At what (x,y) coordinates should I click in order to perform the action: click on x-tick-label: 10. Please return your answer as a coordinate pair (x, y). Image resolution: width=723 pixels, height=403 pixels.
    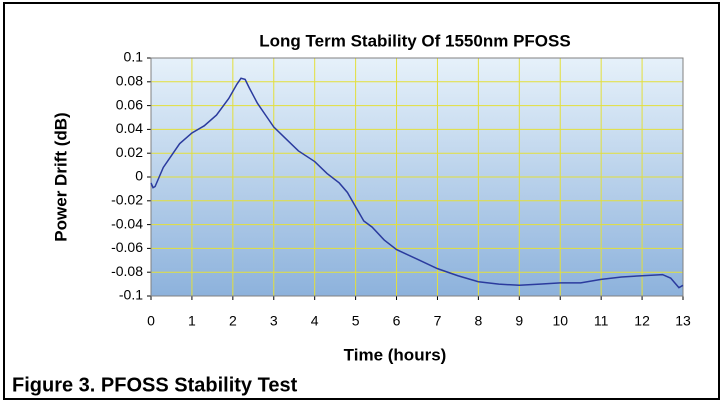
    Looking at the image, I should click on (560, 321).